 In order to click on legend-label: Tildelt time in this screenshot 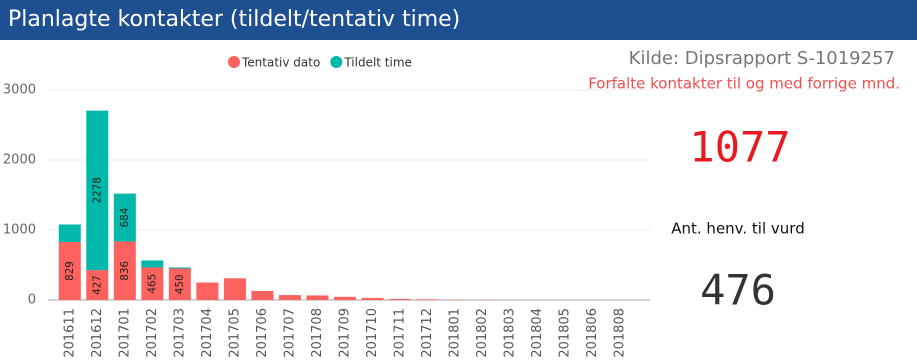, I will do `click(377, 63)`.